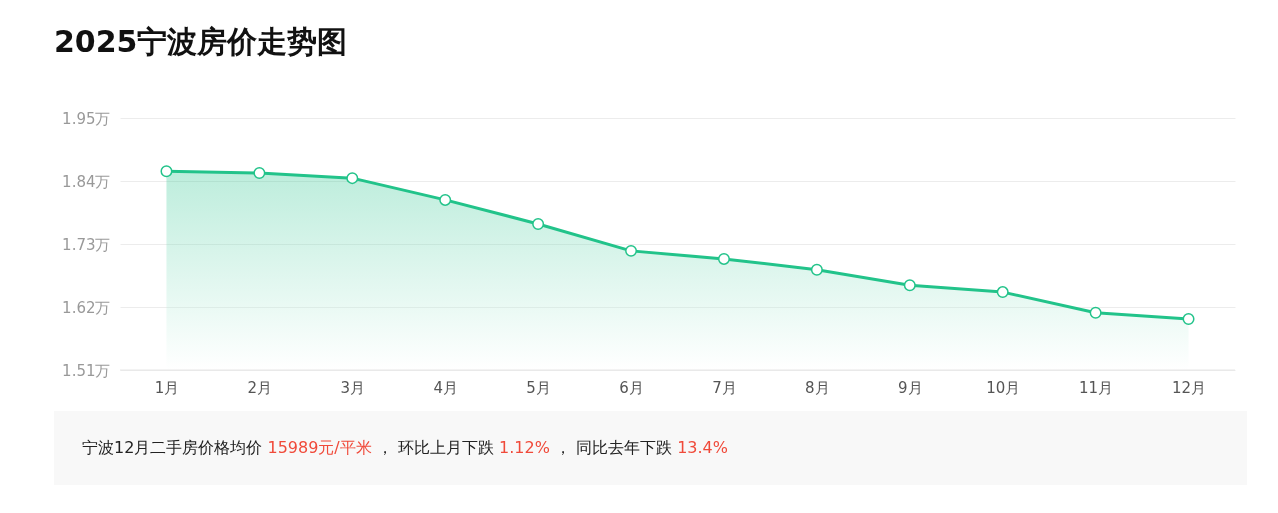 The width and height of the screenshot is (1278, 513). What do you see at coordinates (86, 118) in the screenshot?
I see `y-tick-label: 1.95万` at bounding box center [86, 118].